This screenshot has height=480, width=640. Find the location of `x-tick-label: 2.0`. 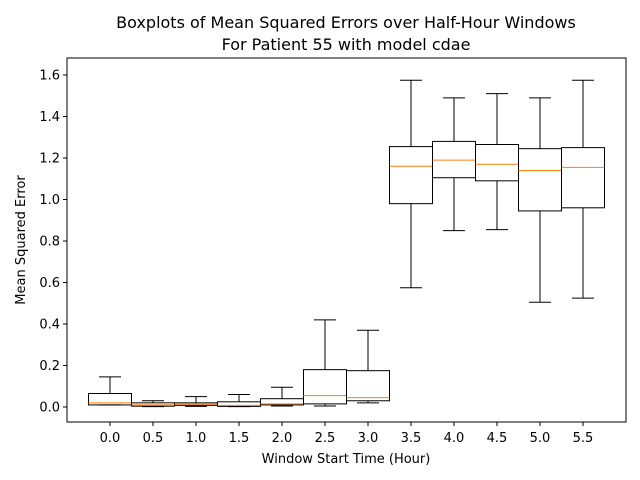

x-tick-label: 2.0 is located at coordinates (282, 438).